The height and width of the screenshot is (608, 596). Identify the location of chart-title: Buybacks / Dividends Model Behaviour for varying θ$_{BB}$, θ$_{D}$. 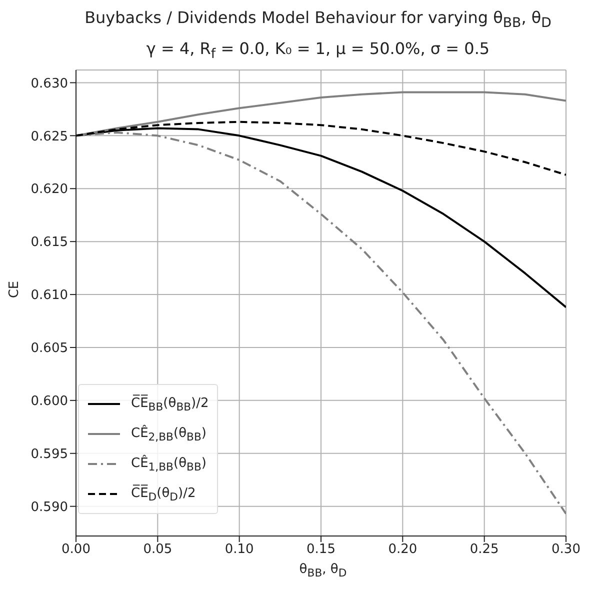
(318, 20).